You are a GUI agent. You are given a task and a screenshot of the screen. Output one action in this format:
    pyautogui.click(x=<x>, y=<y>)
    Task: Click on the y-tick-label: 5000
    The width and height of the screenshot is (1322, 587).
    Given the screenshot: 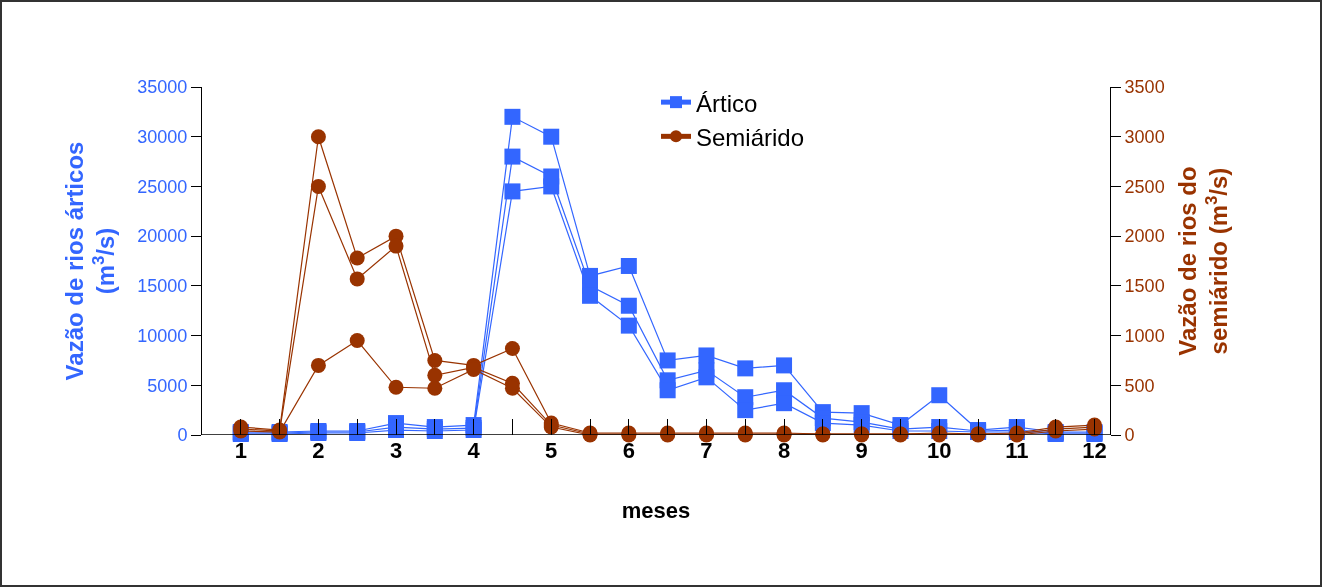 What is the action you would take?
    pyautogui.click(x=167, y=385)
    